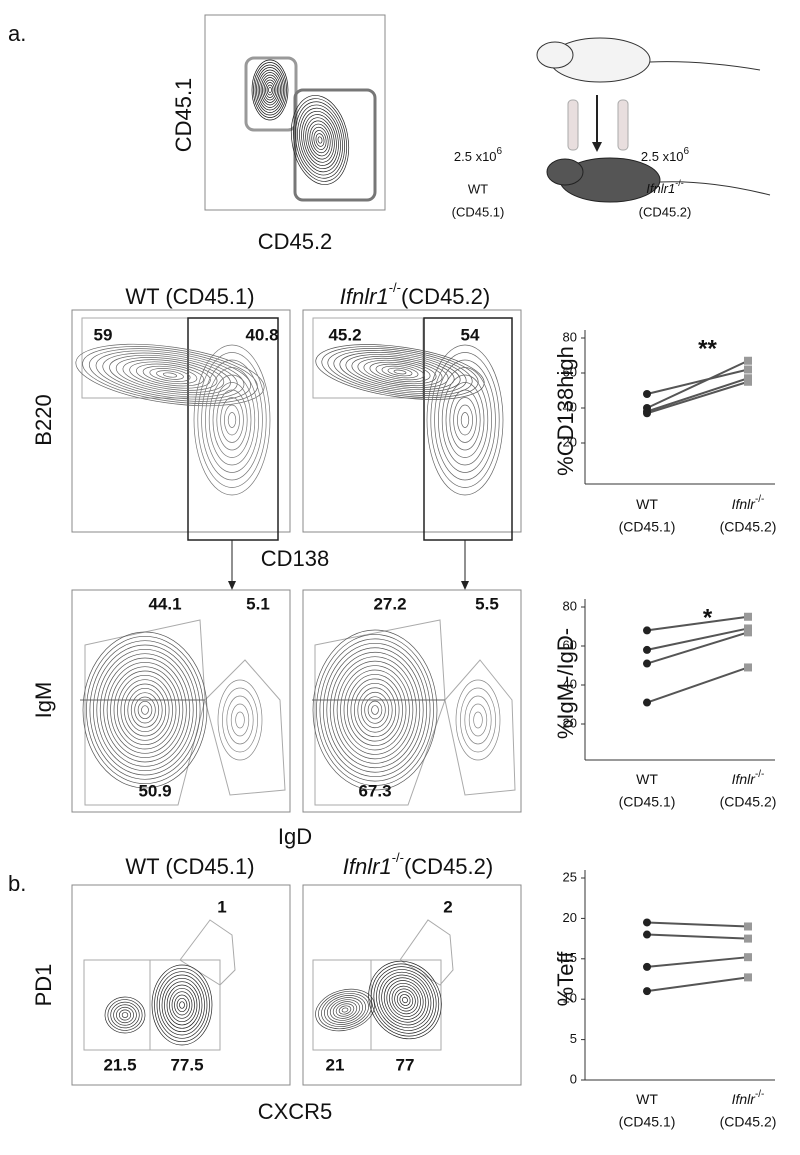 The image size is (800, 1155). Describe the element at coordinates (565, 411) in the screenshot. I see `y-axis-label: %CD138high` at that location.